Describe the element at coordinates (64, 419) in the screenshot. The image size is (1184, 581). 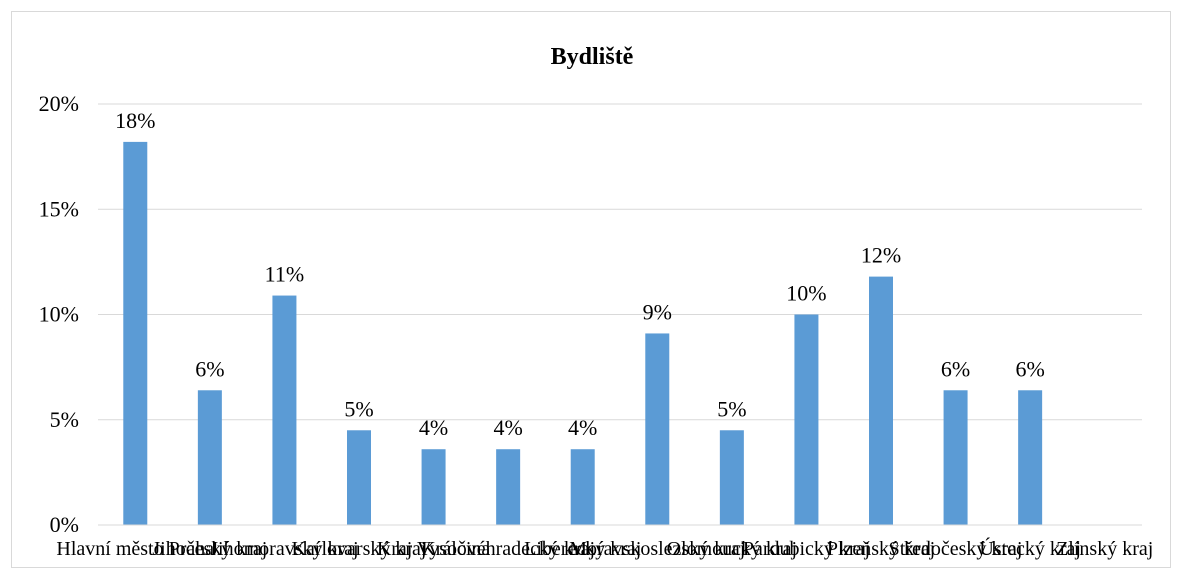
I see `y-tick-label: 5%` at that location.